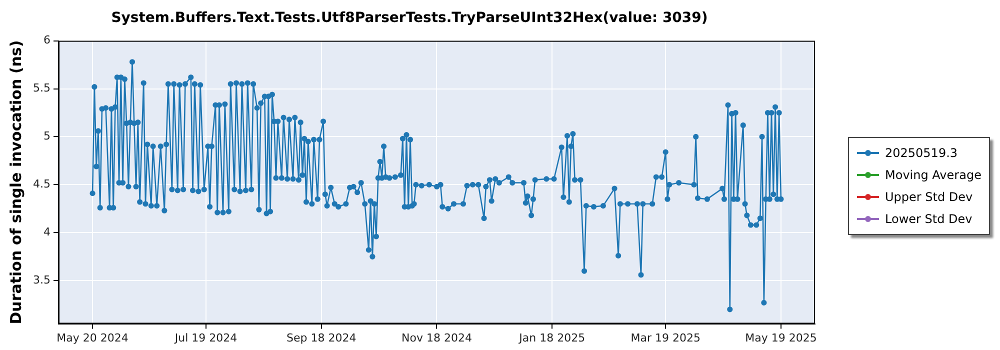  Describe the element at coordinates (46, 232) in the screenshot. I see `y-tick-label: 4` at that location.